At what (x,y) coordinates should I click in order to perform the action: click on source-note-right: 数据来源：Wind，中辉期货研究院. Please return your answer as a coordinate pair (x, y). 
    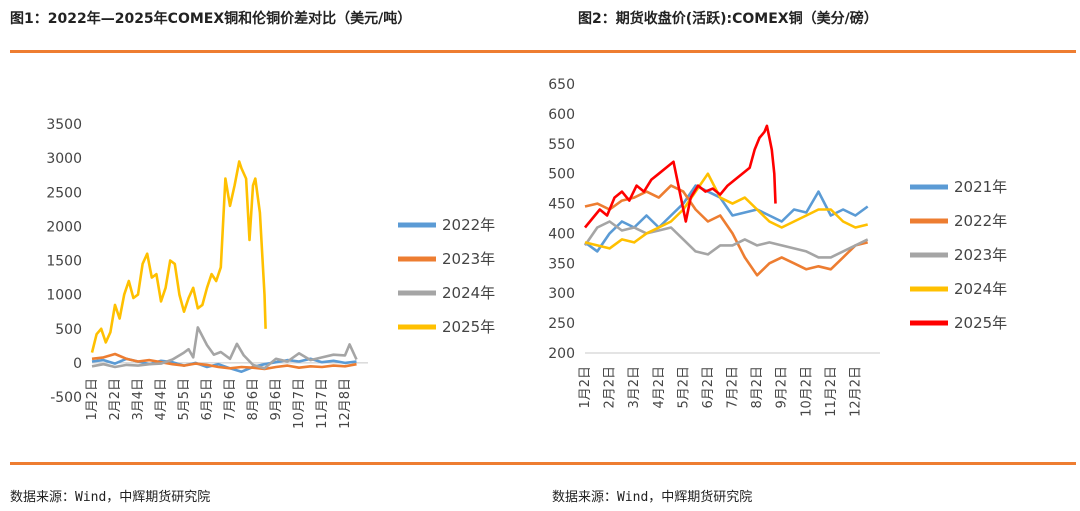
    Looking at the image, I should click on (652, 497).